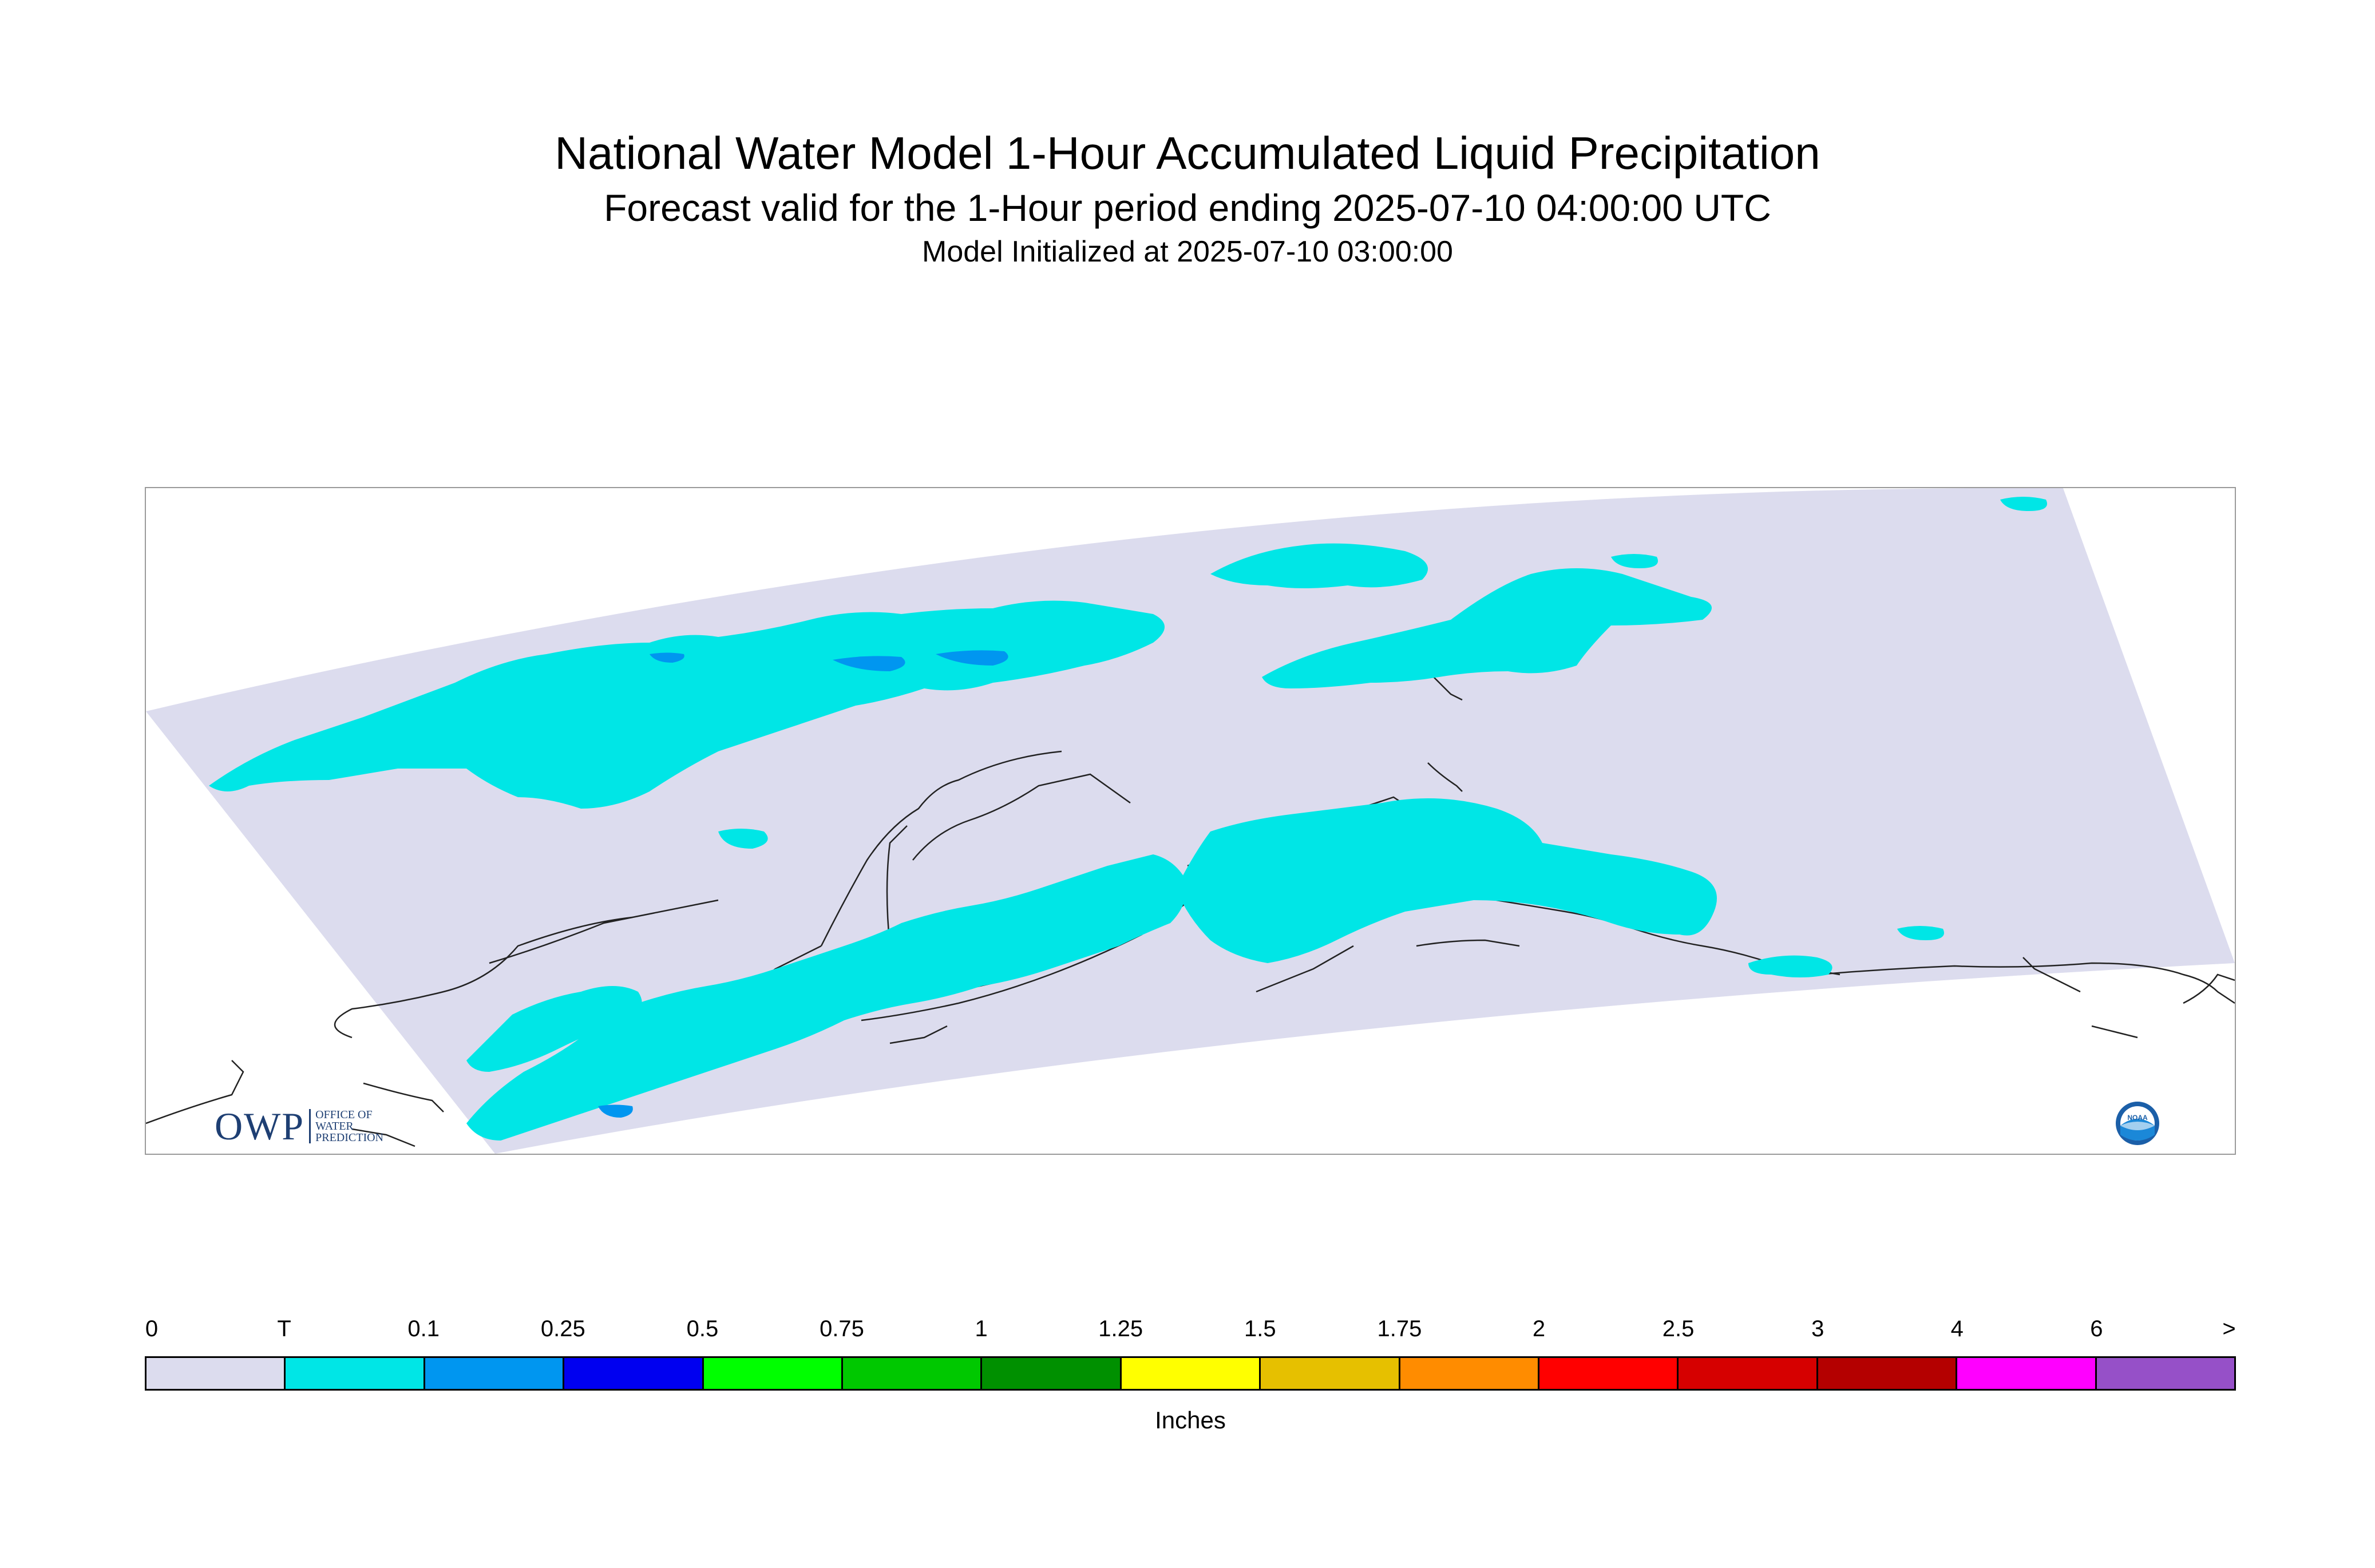  Describe the element at coordinates (1539, 1328) in the screenshot. I see `legend-tick-label: 2` at that location.